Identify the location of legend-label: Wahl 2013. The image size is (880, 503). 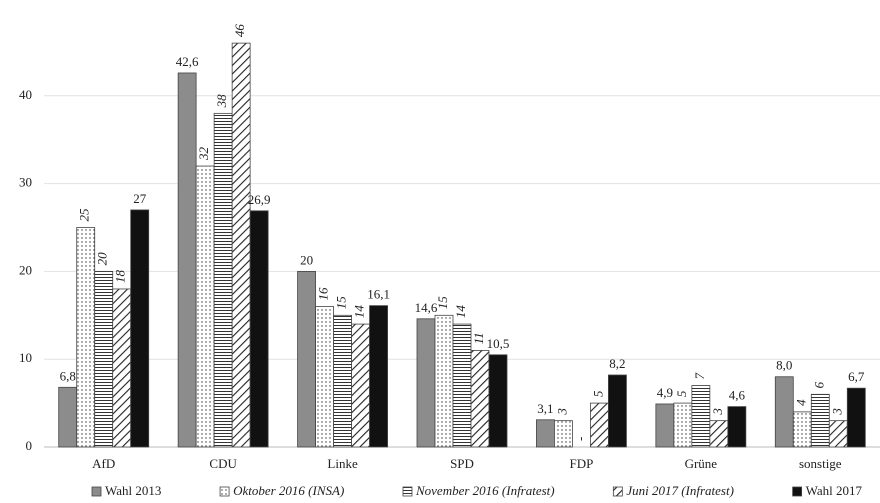
(133, 490).